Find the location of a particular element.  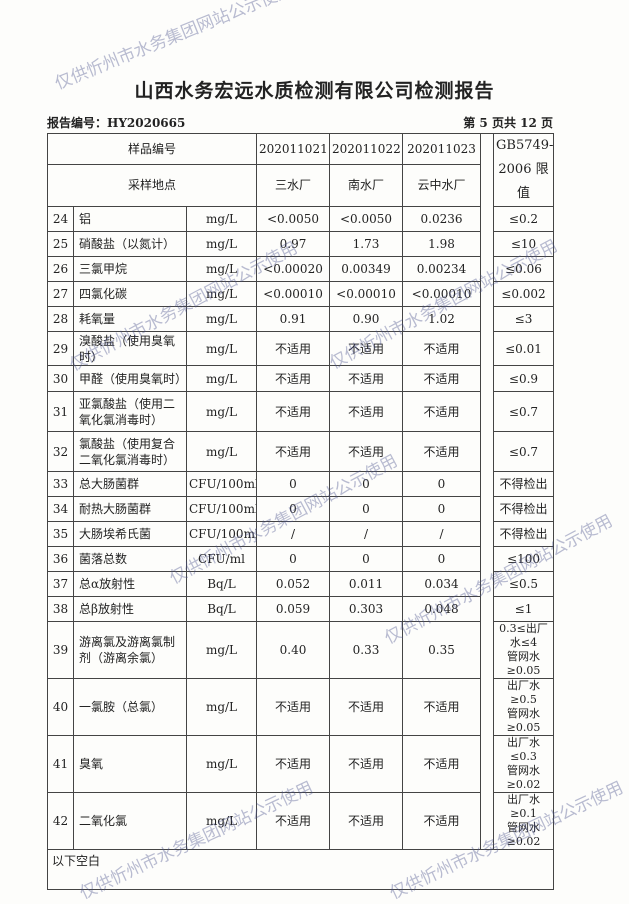

item-no: 38 is located at coordinates (60, 609).